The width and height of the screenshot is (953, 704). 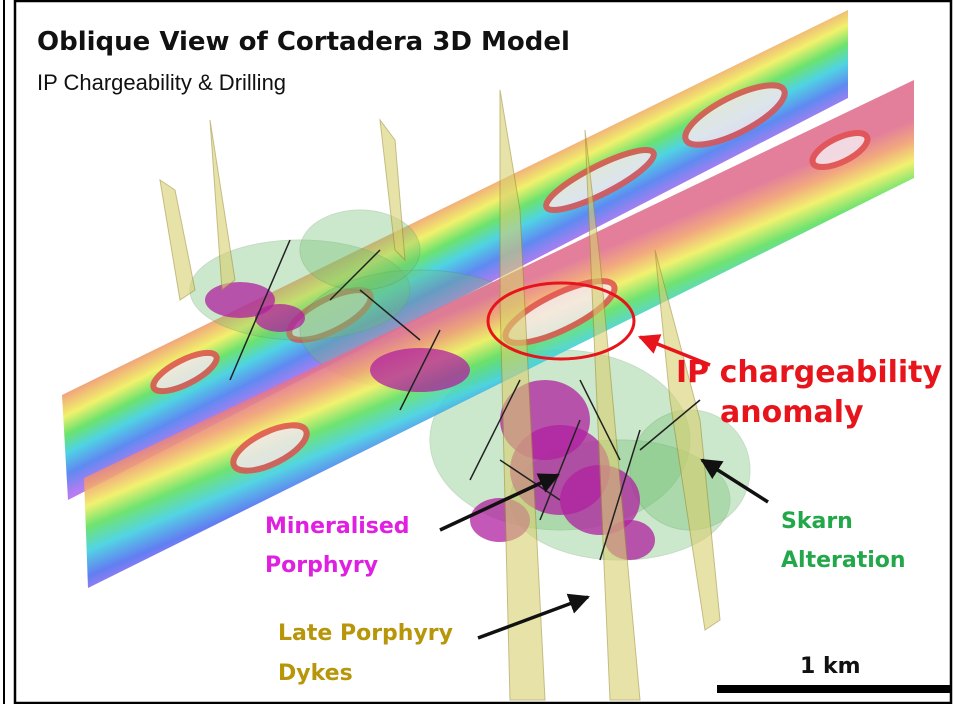 What do you see at coordinates (561, 321) in the screenshot?
I see `anomaly-outline` at bounding box center [561, 321].